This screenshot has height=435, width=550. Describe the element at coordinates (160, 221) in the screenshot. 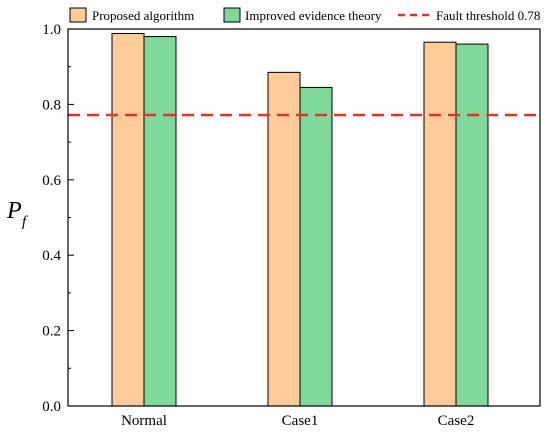

I see `bar-normal-improved` at that location.